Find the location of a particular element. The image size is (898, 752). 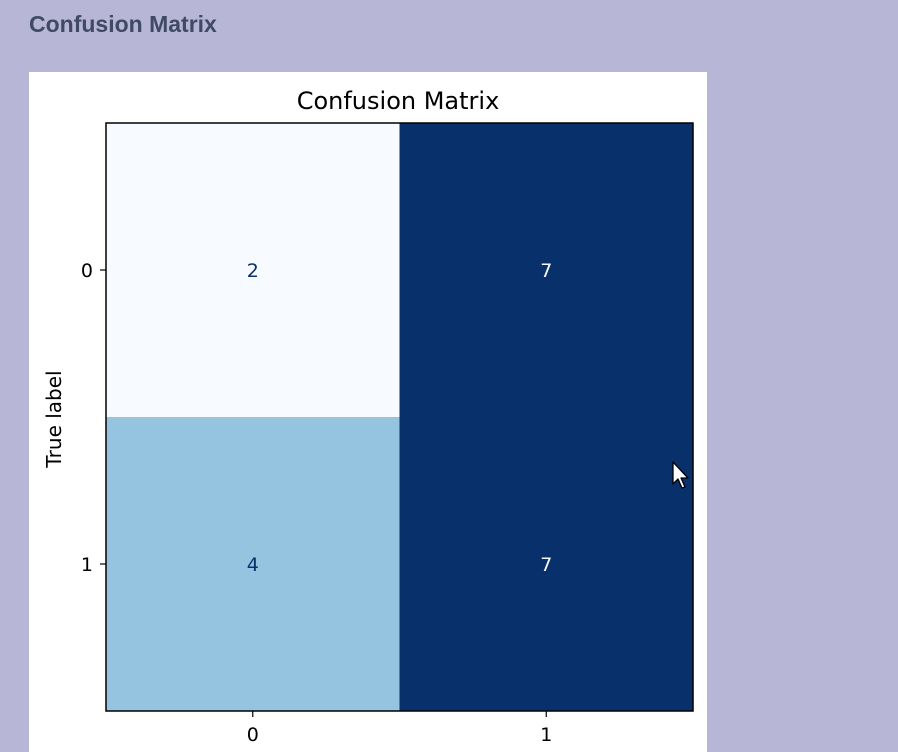

y-axis-label: True label is located at coordinates (54, 419).